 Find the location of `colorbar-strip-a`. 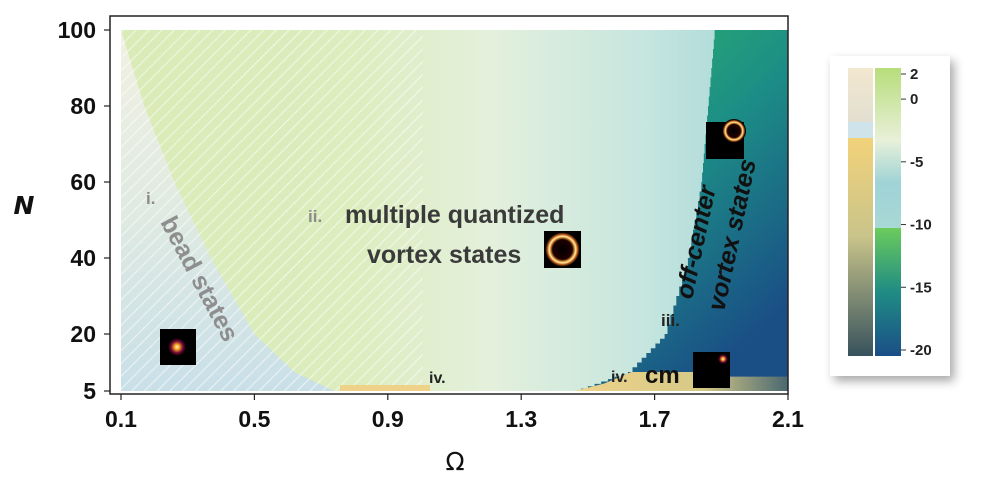

colorbar-strip-a is located at coordinates (860, 95).